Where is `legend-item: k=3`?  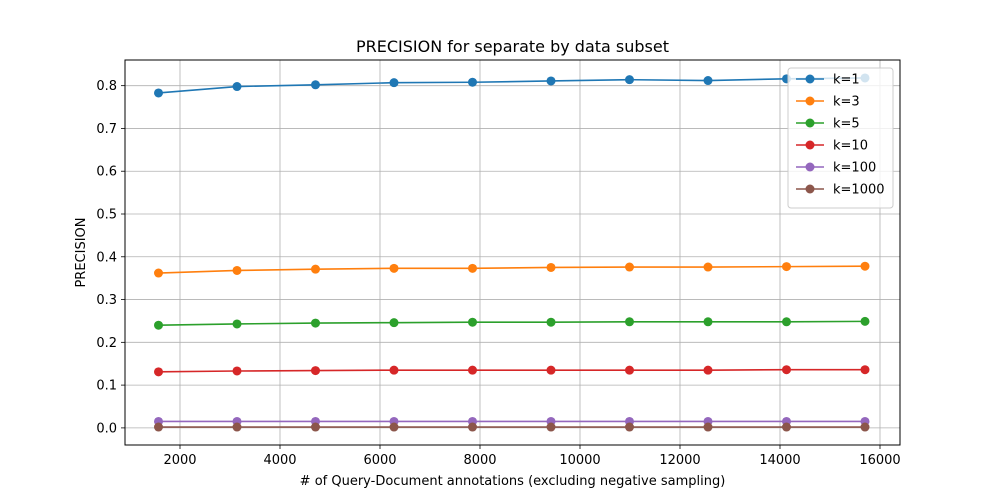 legend-item: k=3 is located at coordinates (828, 102).